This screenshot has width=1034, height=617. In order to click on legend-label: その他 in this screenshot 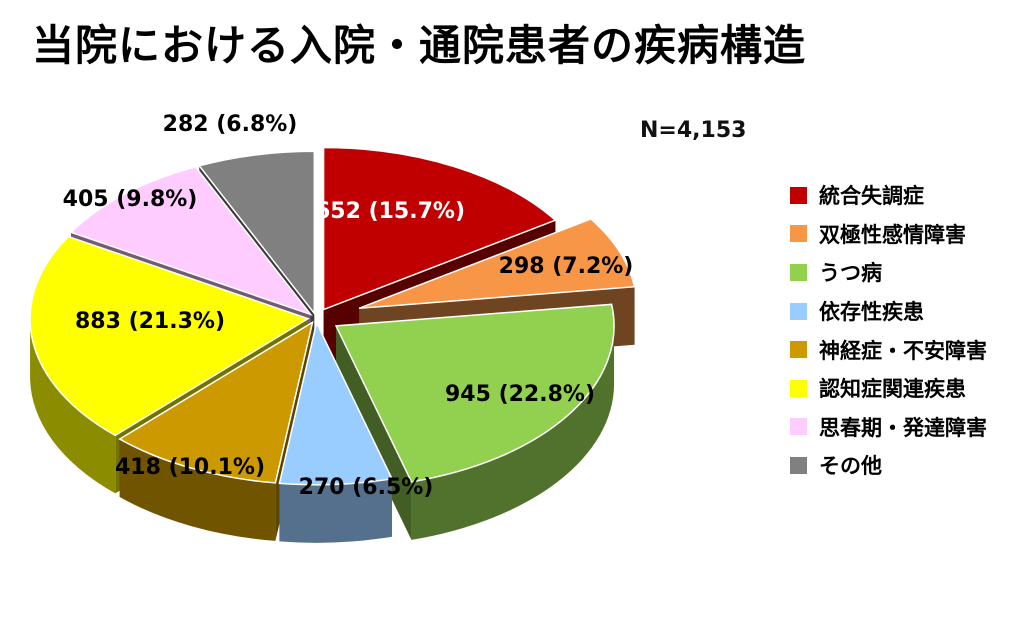, I will do `click(850, 466)`.